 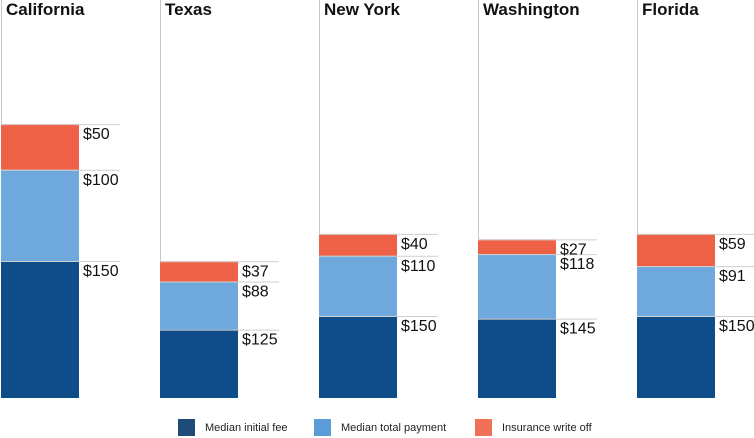 I want to click on legend-item-initial-fee: Median initial fee, so click(x=233, y=427).